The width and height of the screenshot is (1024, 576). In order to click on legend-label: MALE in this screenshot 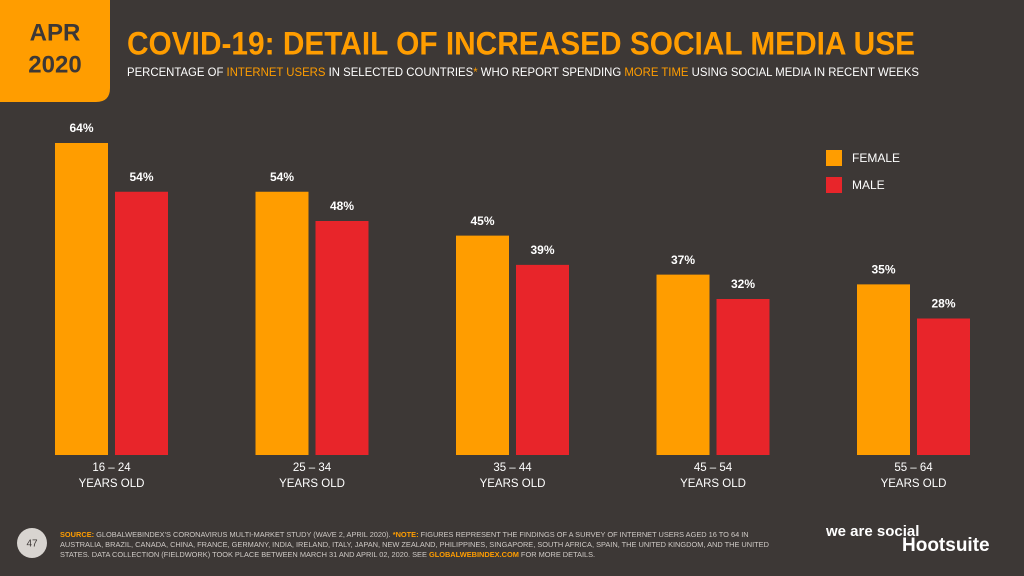, I will do `click(868, 185)`.